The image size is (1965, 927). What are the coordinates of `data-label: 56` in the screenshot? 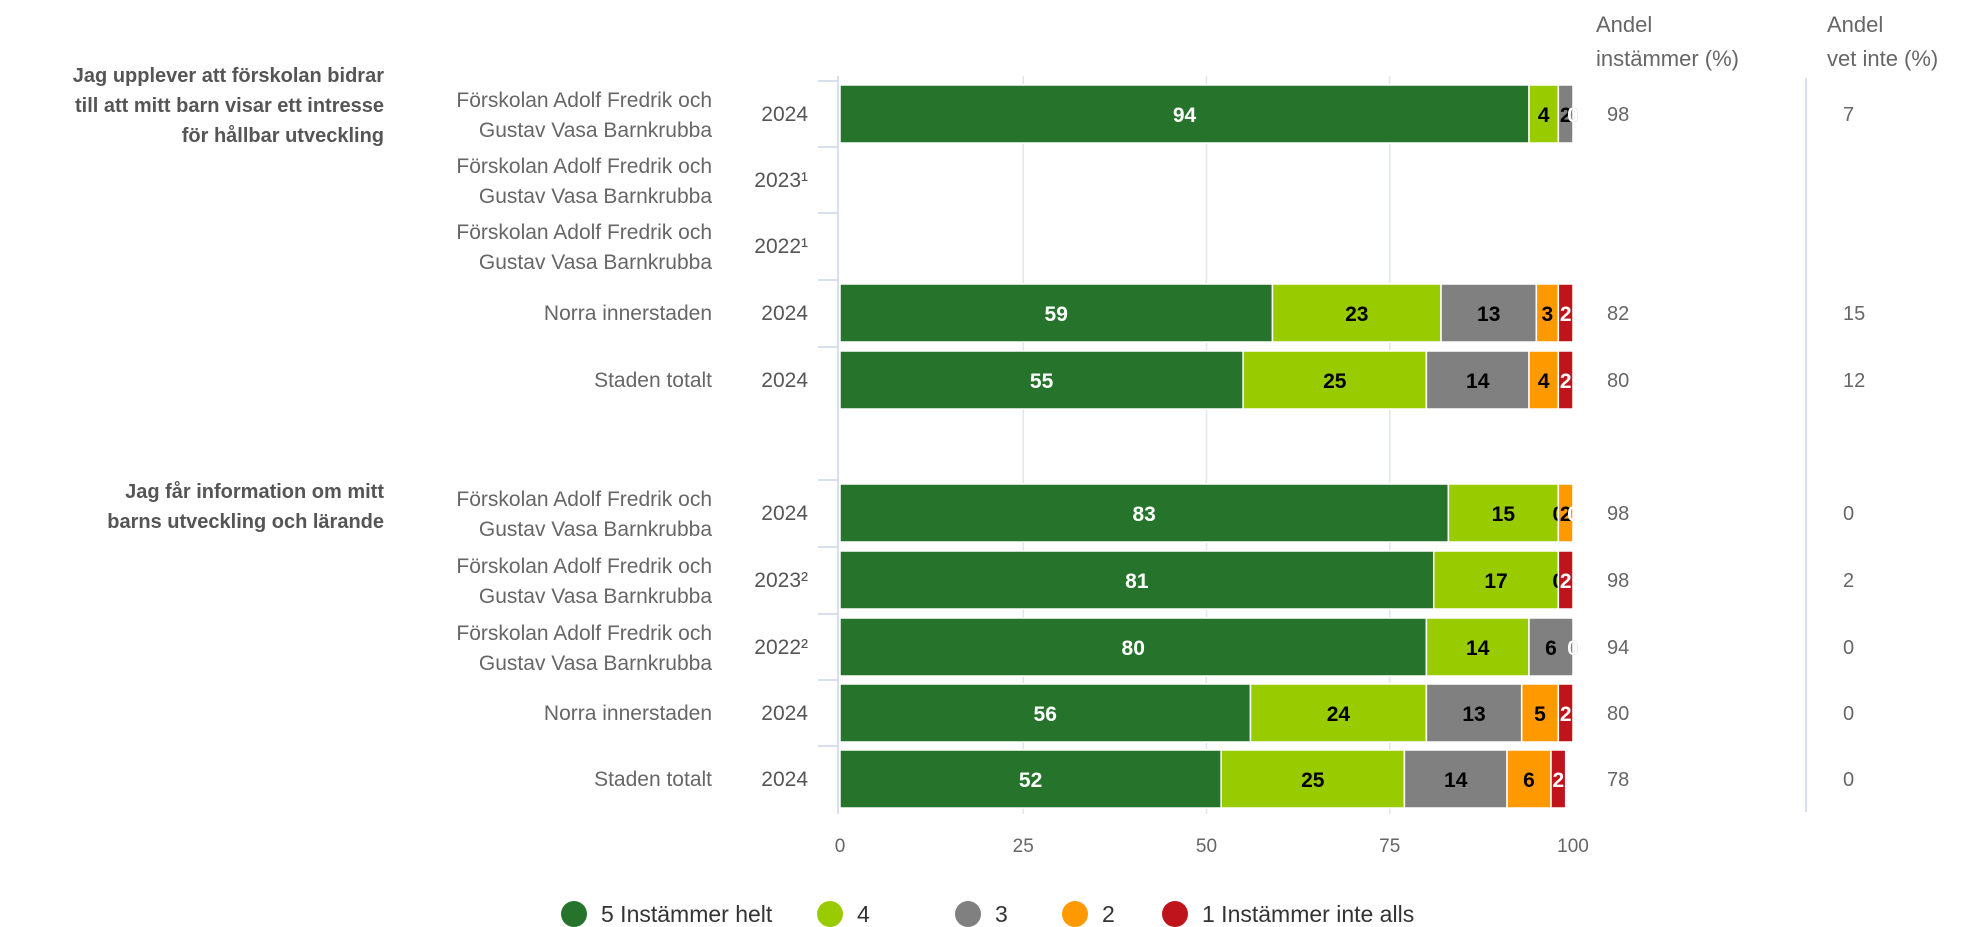 It's located at (1045, 714).